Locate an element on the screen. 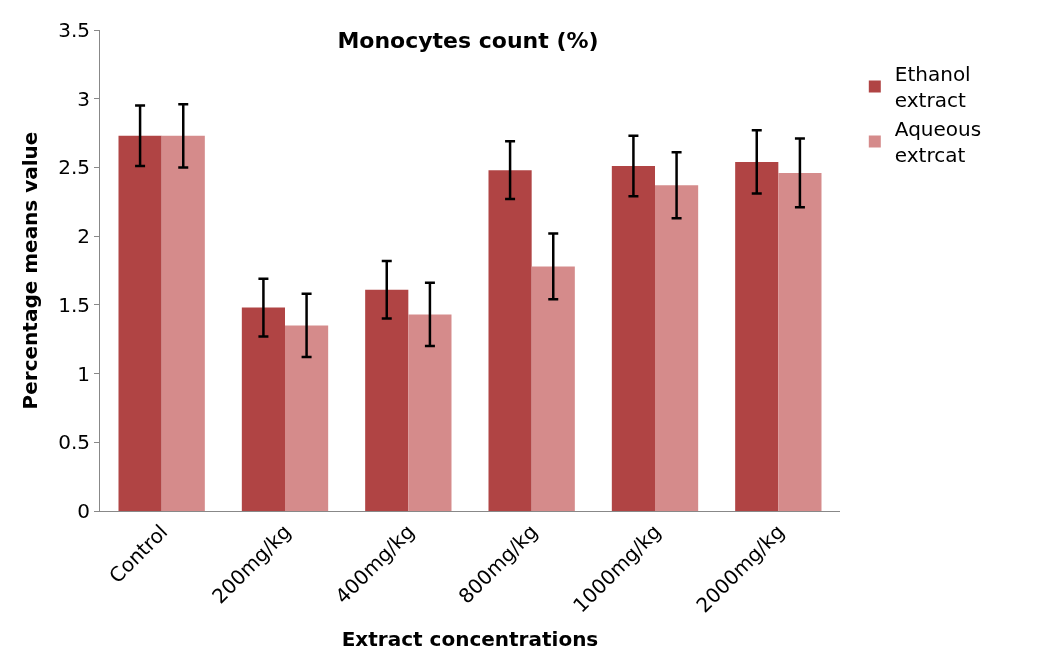  y-tick-label: 3 is located at coordinates (83, 98).